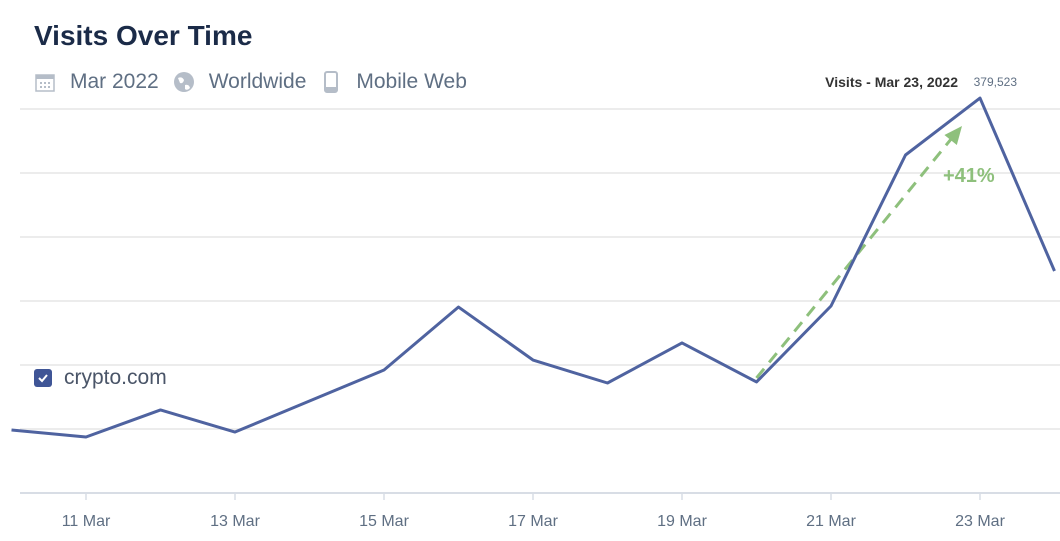 The image size is (1060, 541). I want to click on page-title: Visits Over Time, so click(143, 35).